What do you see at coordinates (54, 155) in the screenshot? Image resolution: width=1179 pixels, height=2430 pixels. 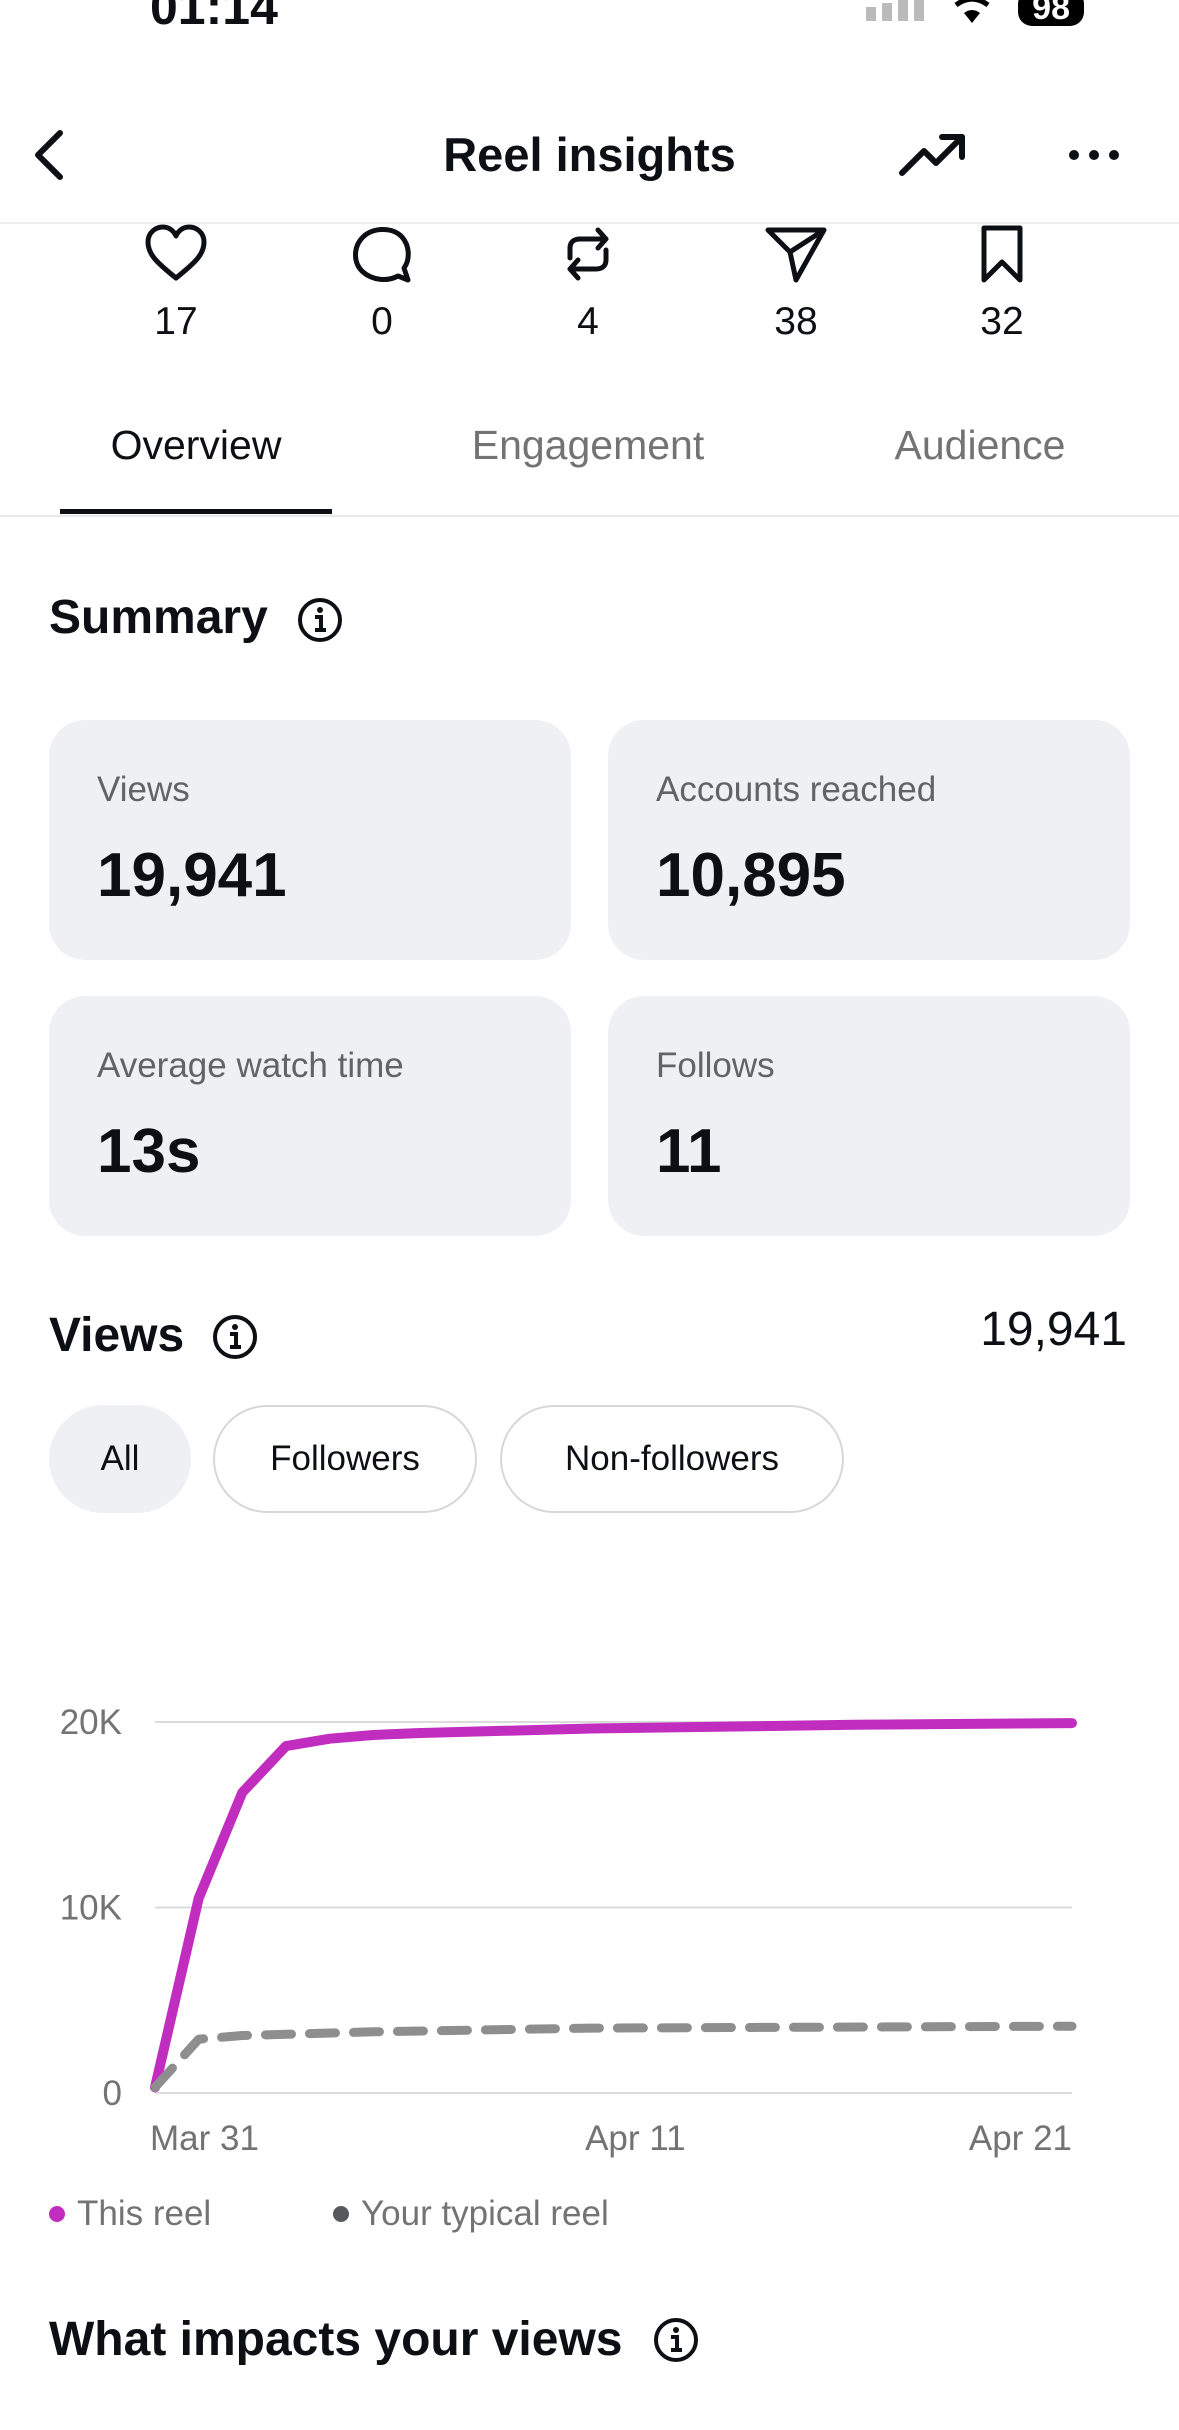 I see `back-icon` at bounding box center [54, 155].